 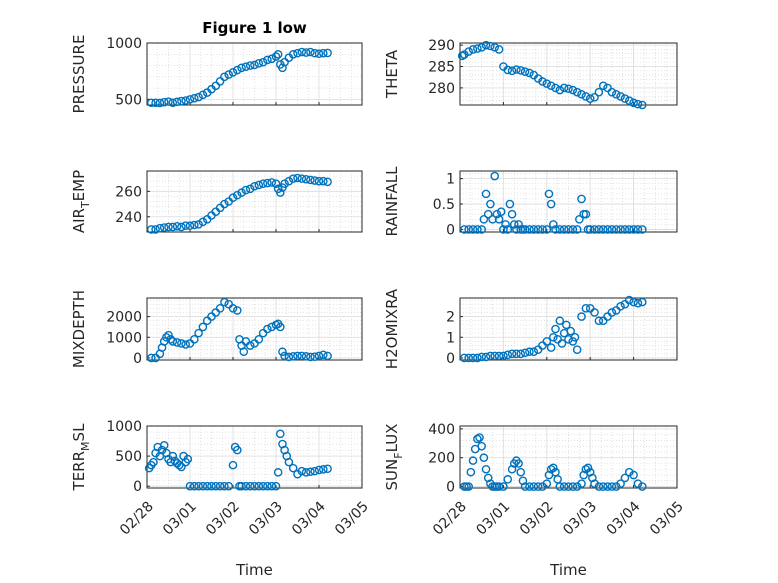 What do you see at coordinates (450, 318) in the screenshot?
I see `y-tick-label: 2` at bounding box center [450, 318].